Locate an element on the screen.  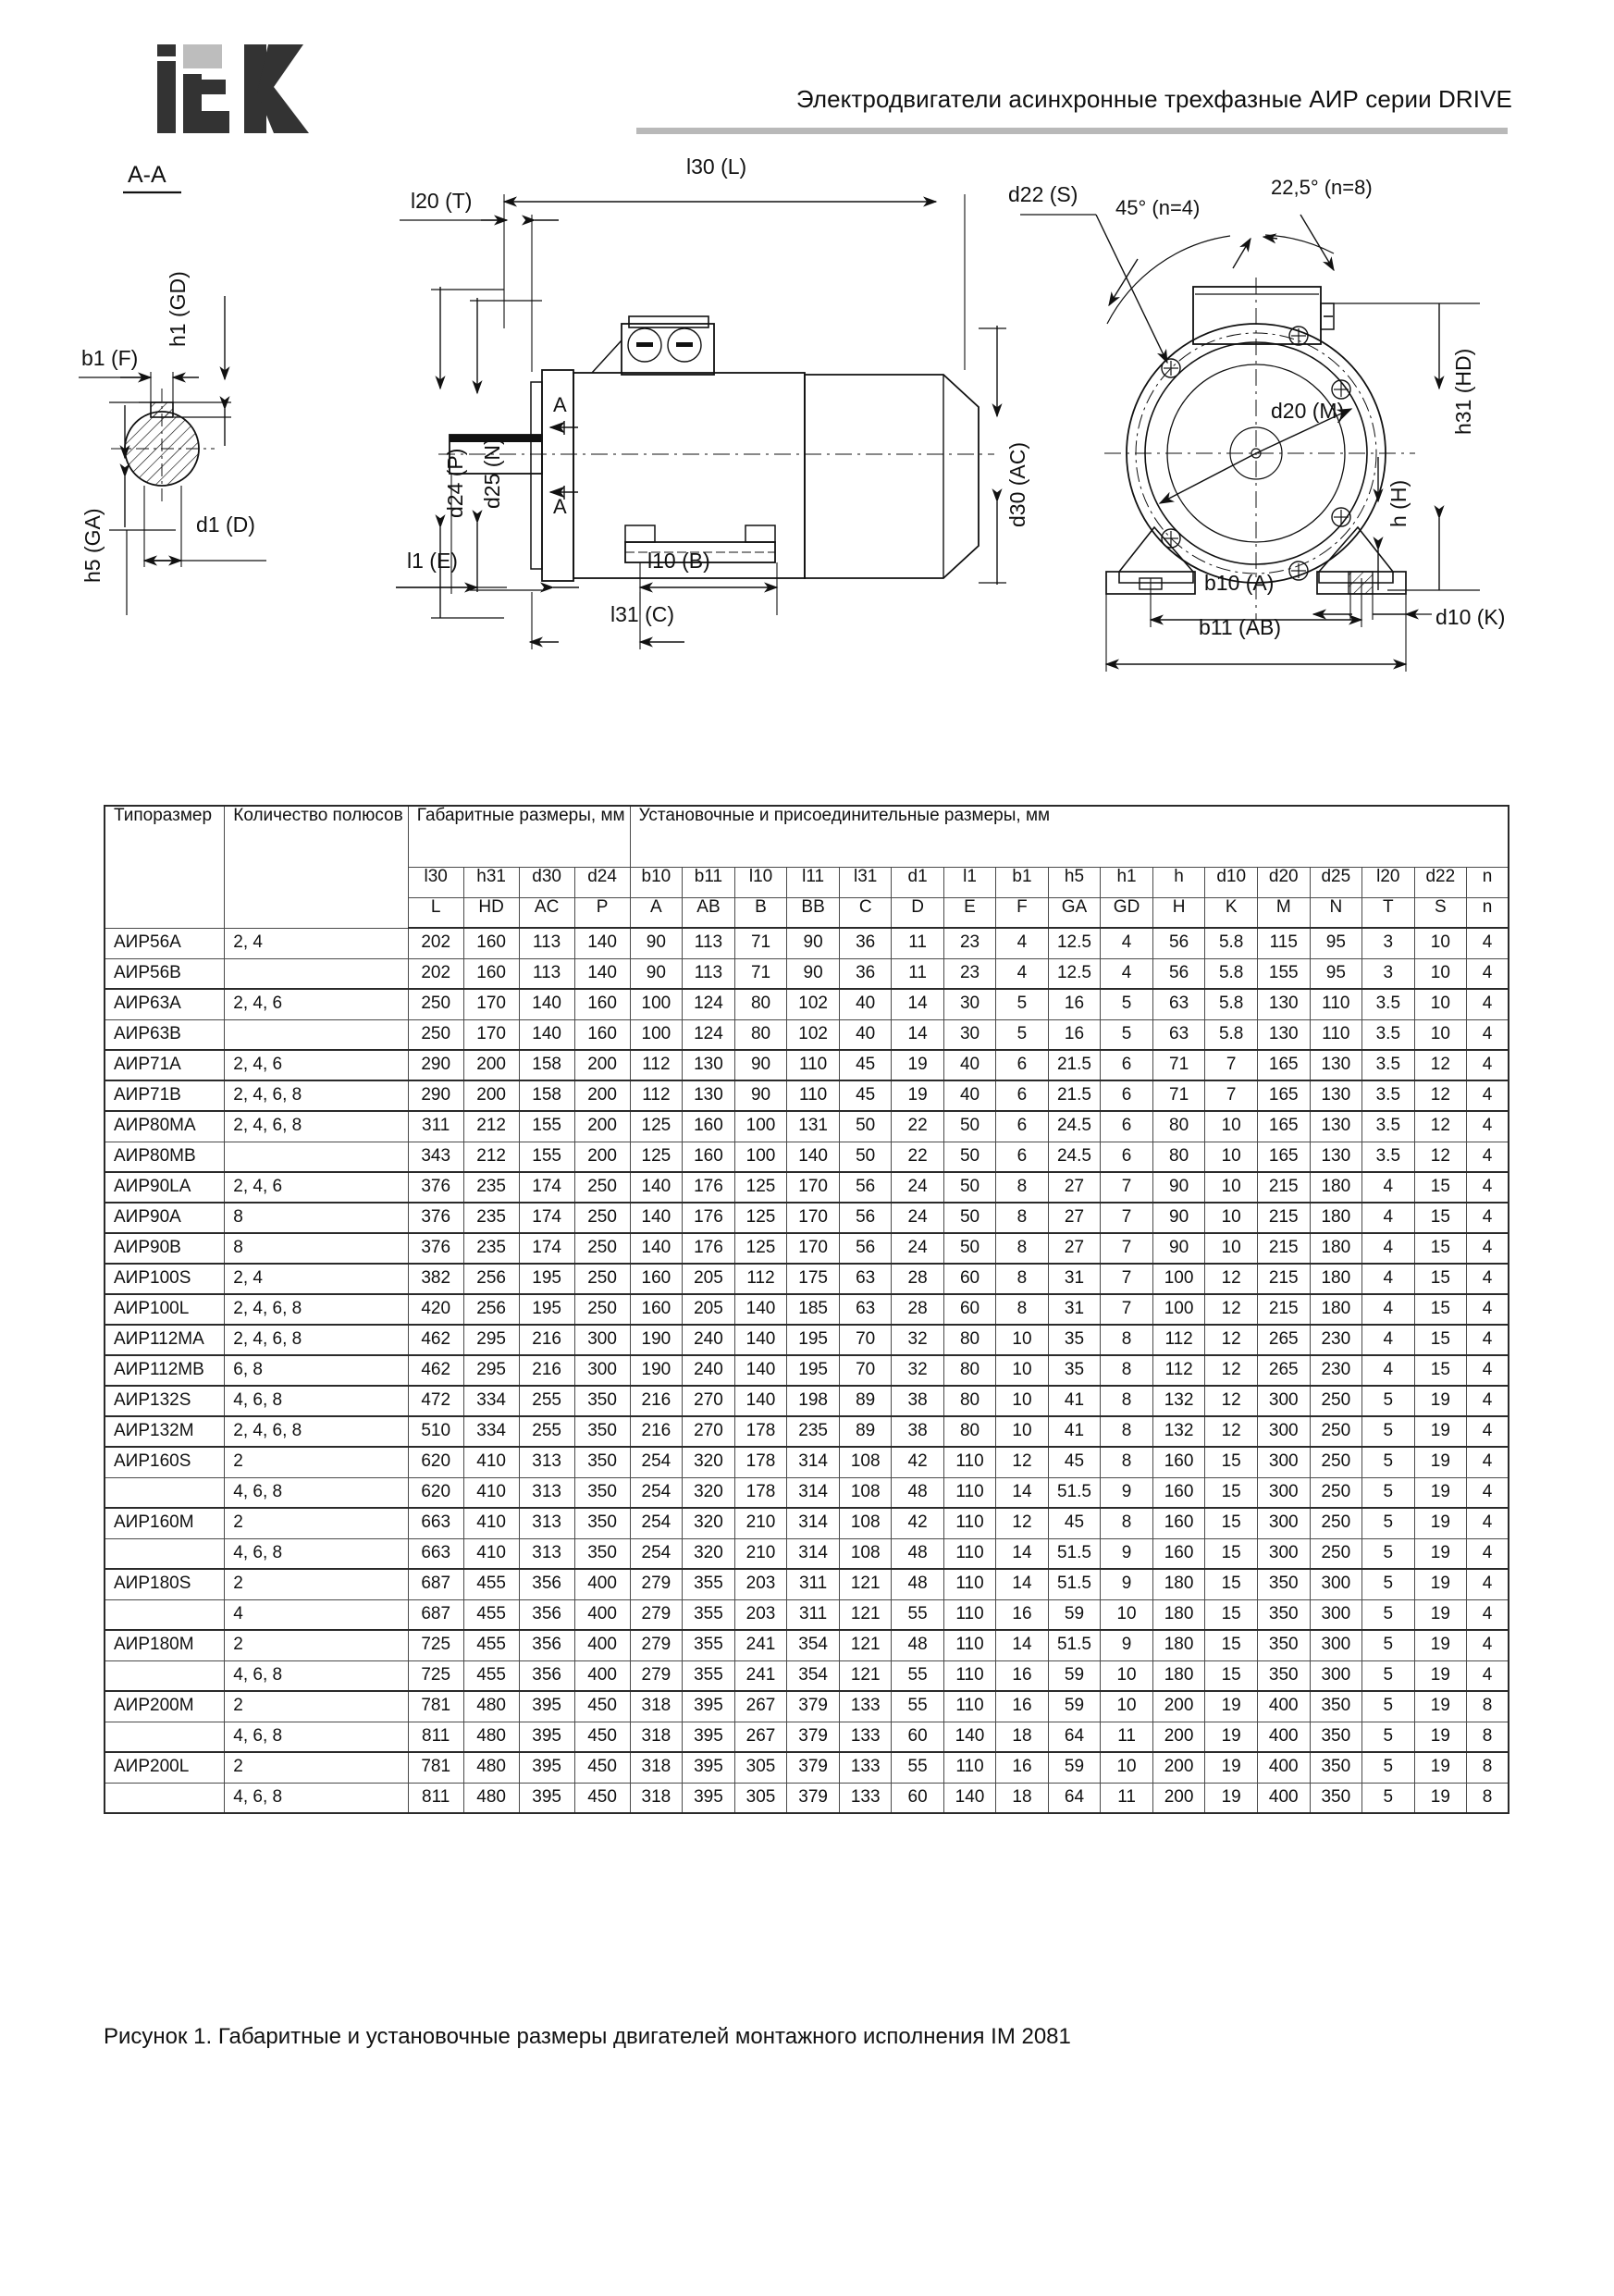
cell-l1: 30 is located at coordinates (970, 1034).